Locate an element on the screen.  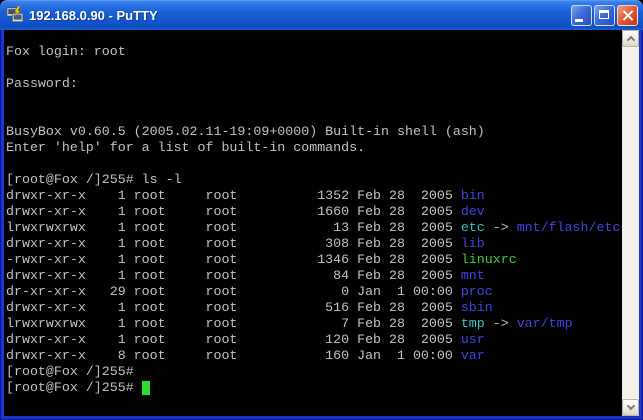
terminal-line: [root@Fox /]255# ls -l is located at coordinates (94, 179).